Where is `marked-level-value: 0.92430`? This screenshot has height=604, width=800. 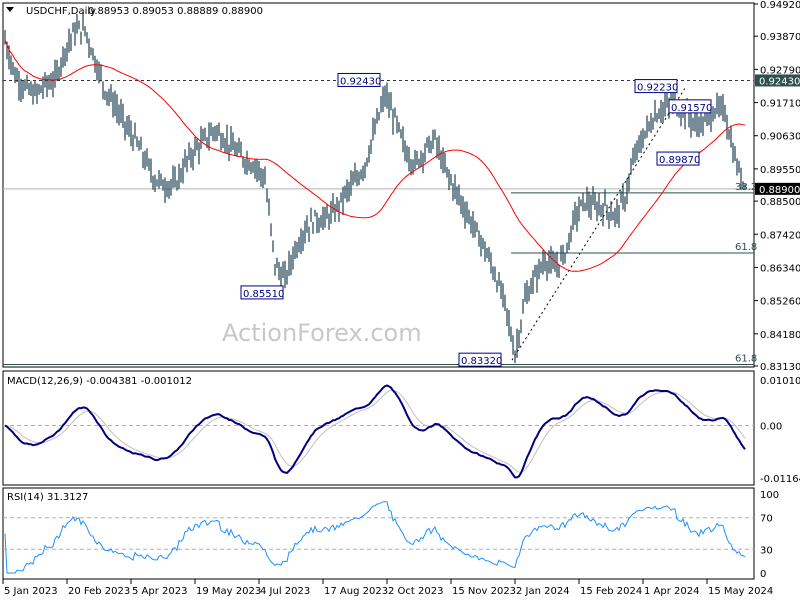 marked-level-value: 0.92430 is located at coordinates (779, 81).